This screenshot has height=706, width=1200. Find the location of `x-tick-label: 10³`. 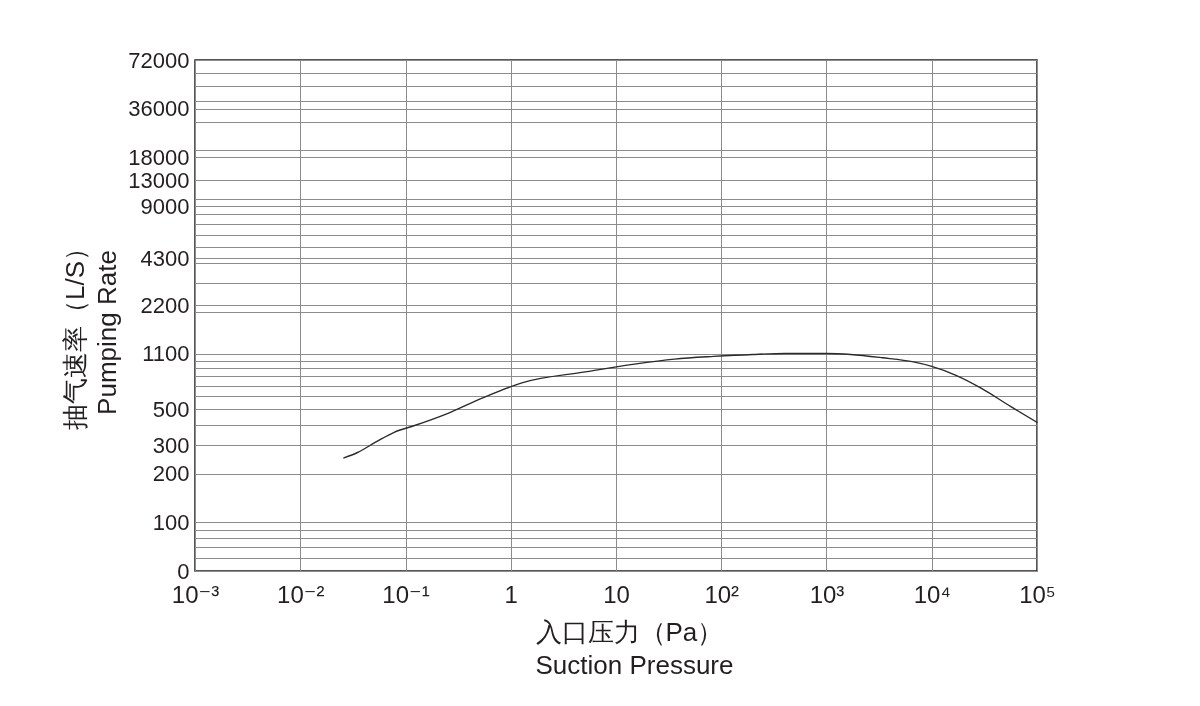

x-tick-label: 10³ is located at coordinates (827, 594).